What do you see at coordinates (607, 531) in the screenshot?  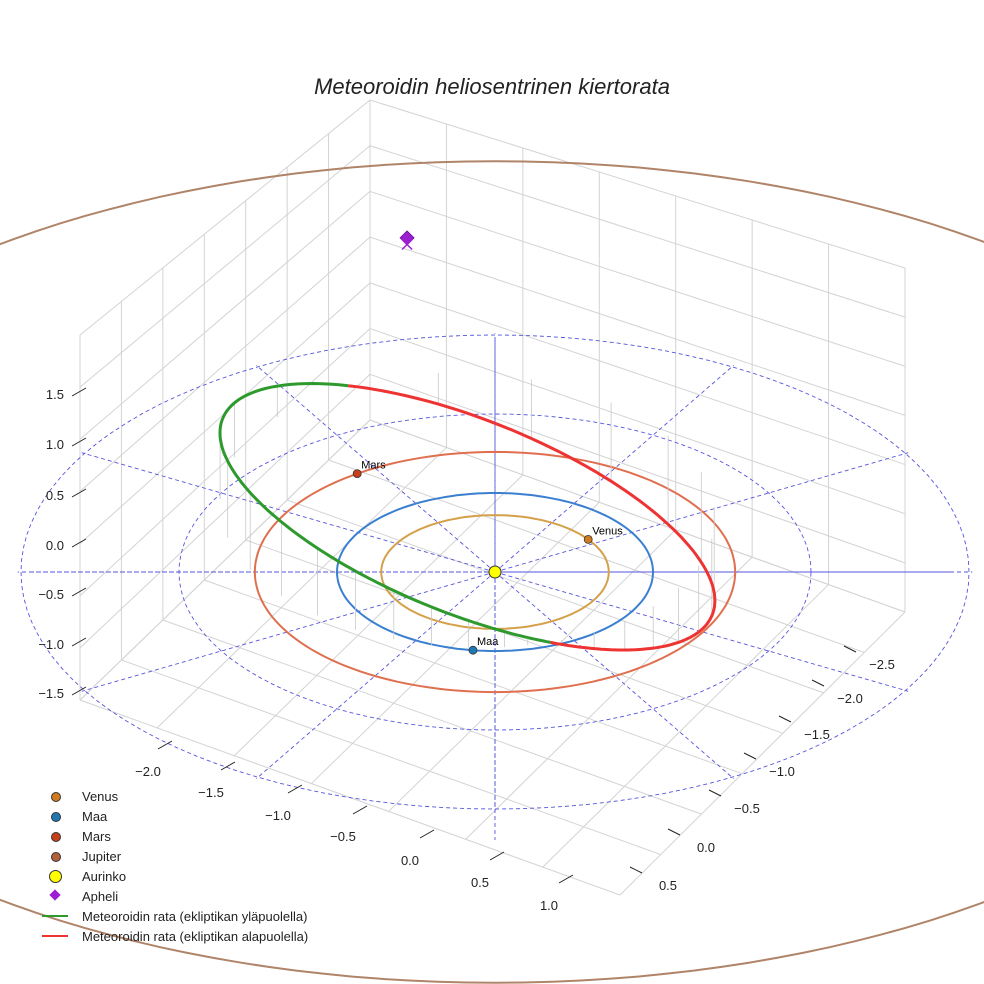 I see `planet-label: Venus` at bounding box center [607, 531].